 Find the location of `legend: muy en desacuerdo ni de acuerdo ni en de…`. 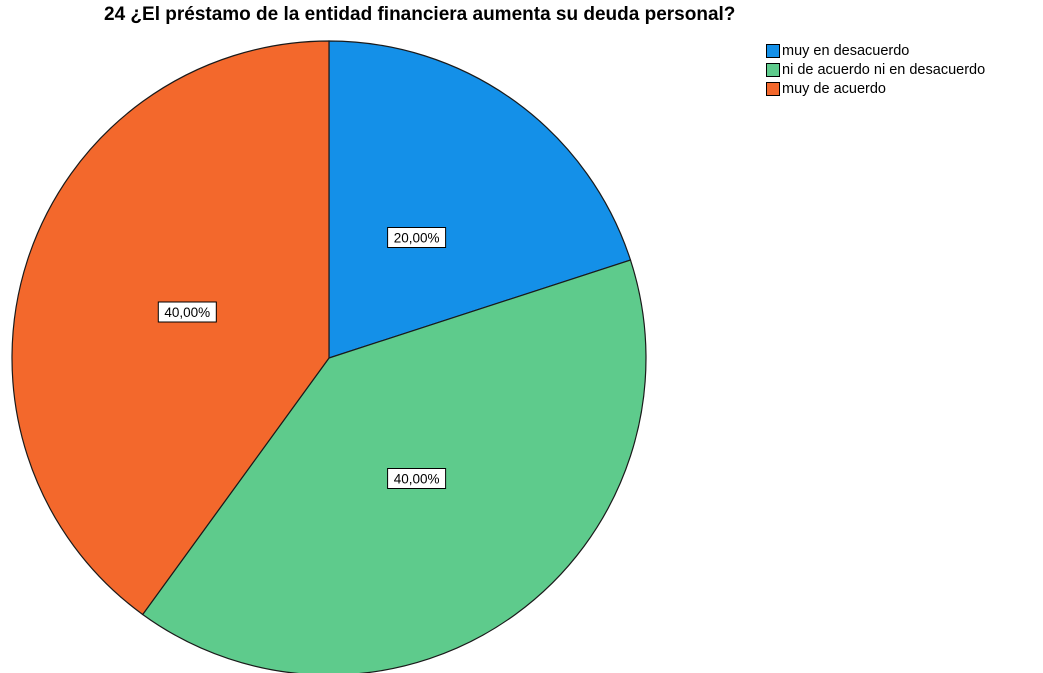

legend: muy en desacuerdo ni de acuerdo ni en de… is located at coordinates (875, 69).